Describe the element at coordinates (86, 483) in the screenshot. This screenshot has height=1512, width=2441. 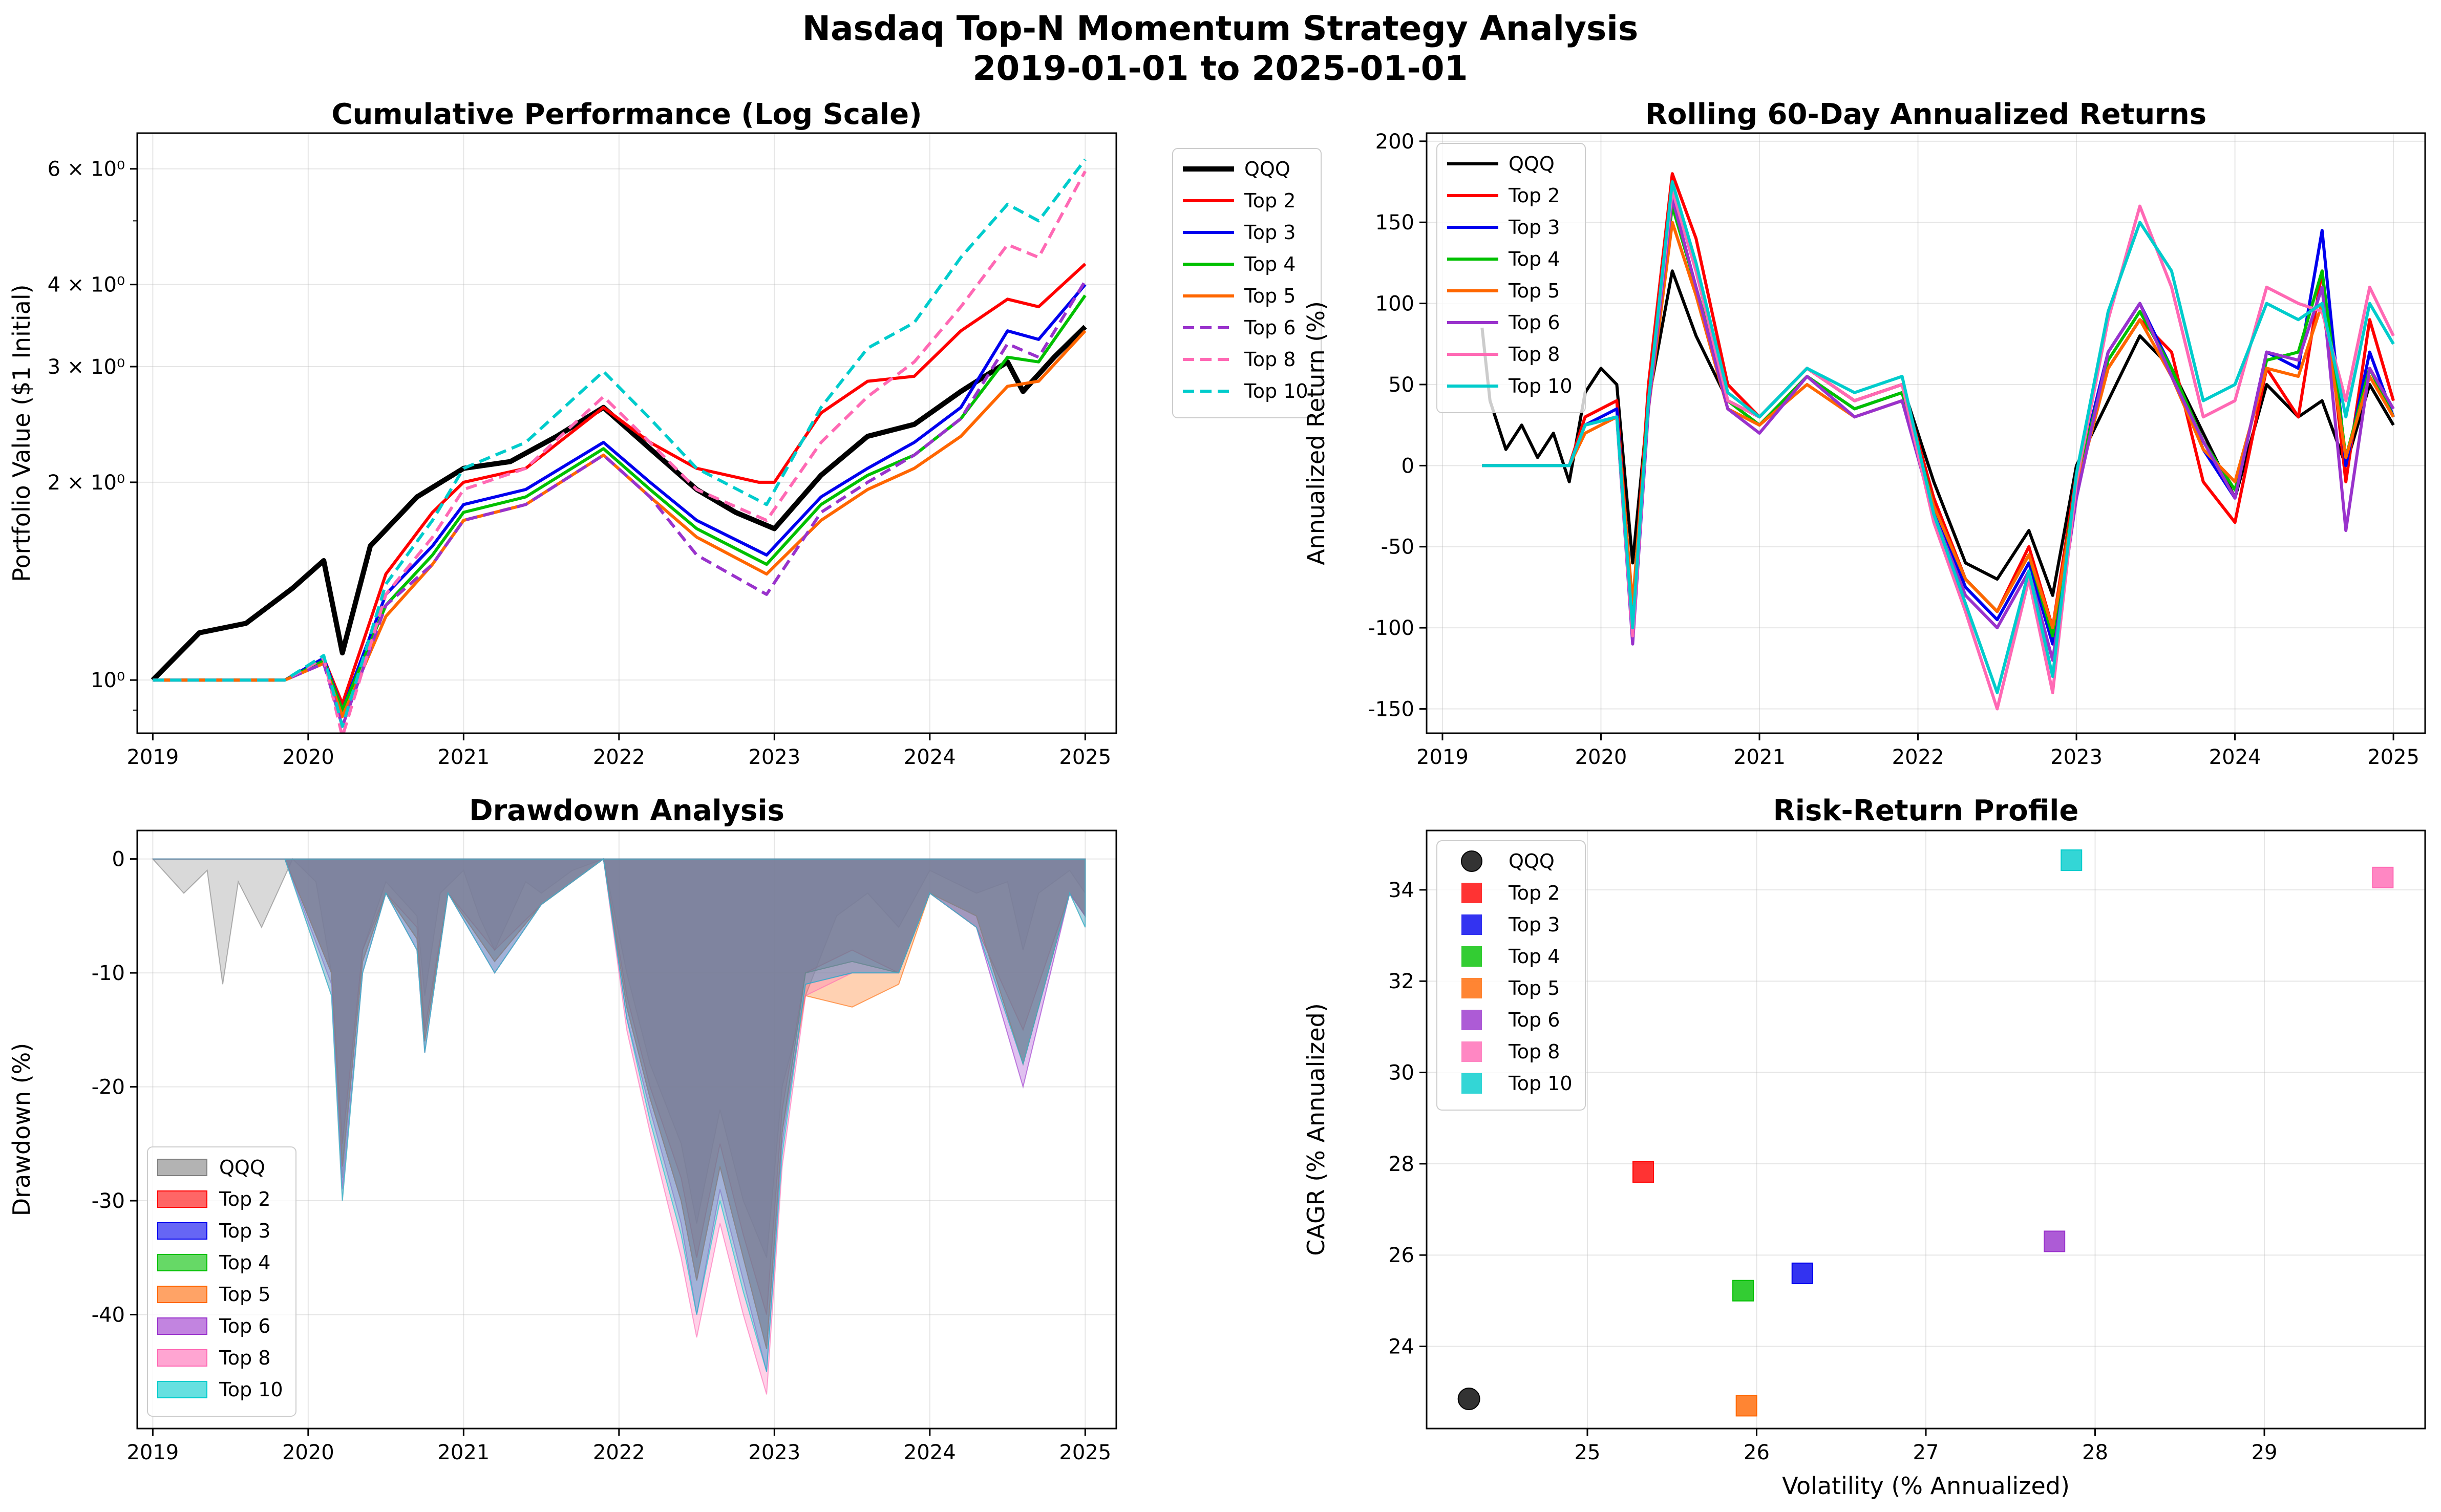
I see `y-tick-label: 2 × 10⁰` at that location.